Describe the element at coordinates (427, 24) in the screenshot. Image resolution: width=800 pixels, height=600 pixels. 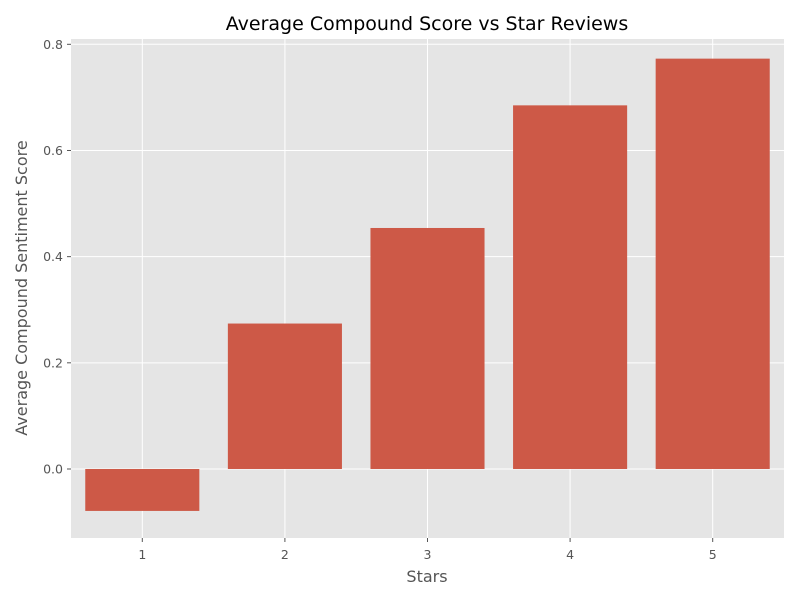
I see `chart-title: Average Compound Score vs Star Reviews` at that location.